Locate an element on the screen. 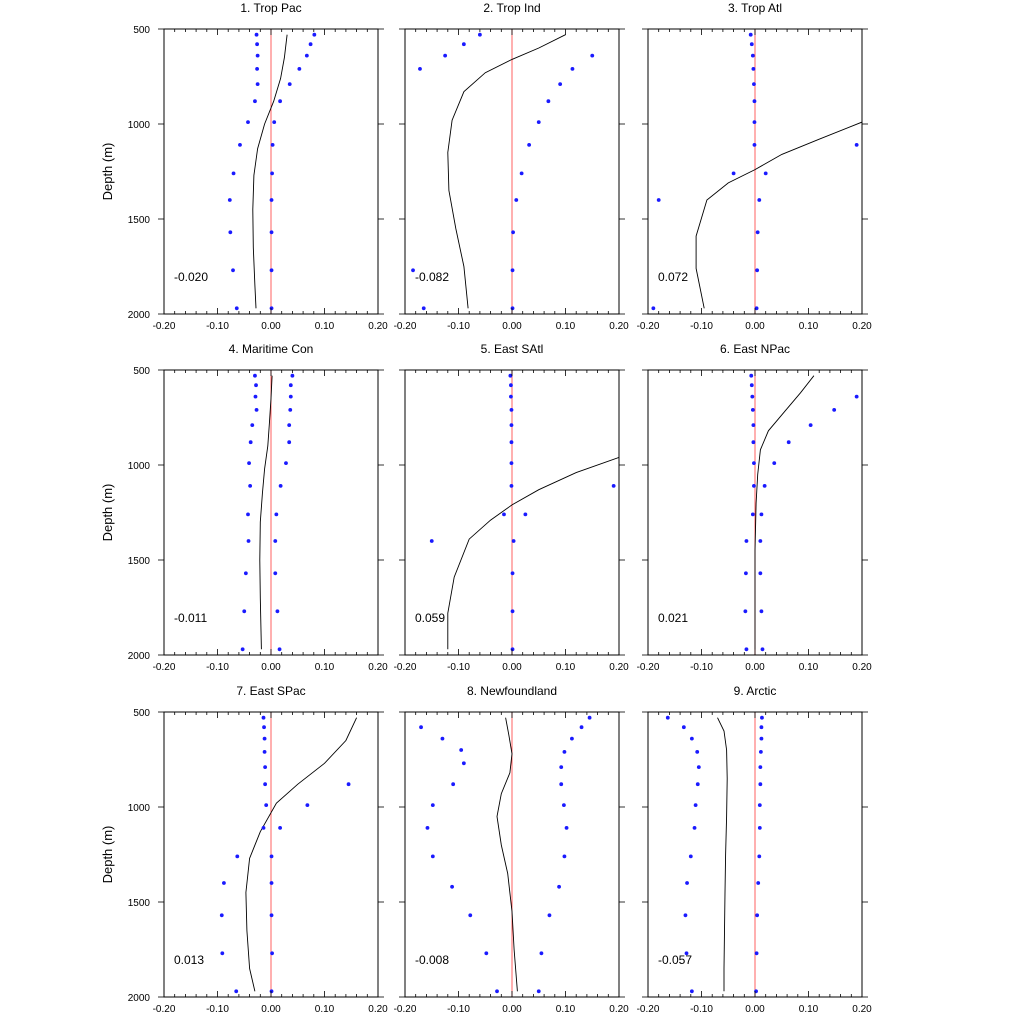 Image resolution: width=1024 pixels, height=1024 pixels. panel-3: -0.20 -0.10 0.00 0.10 0.20 3. Trop Atl 0.072 is located at coordinates (755, 166).